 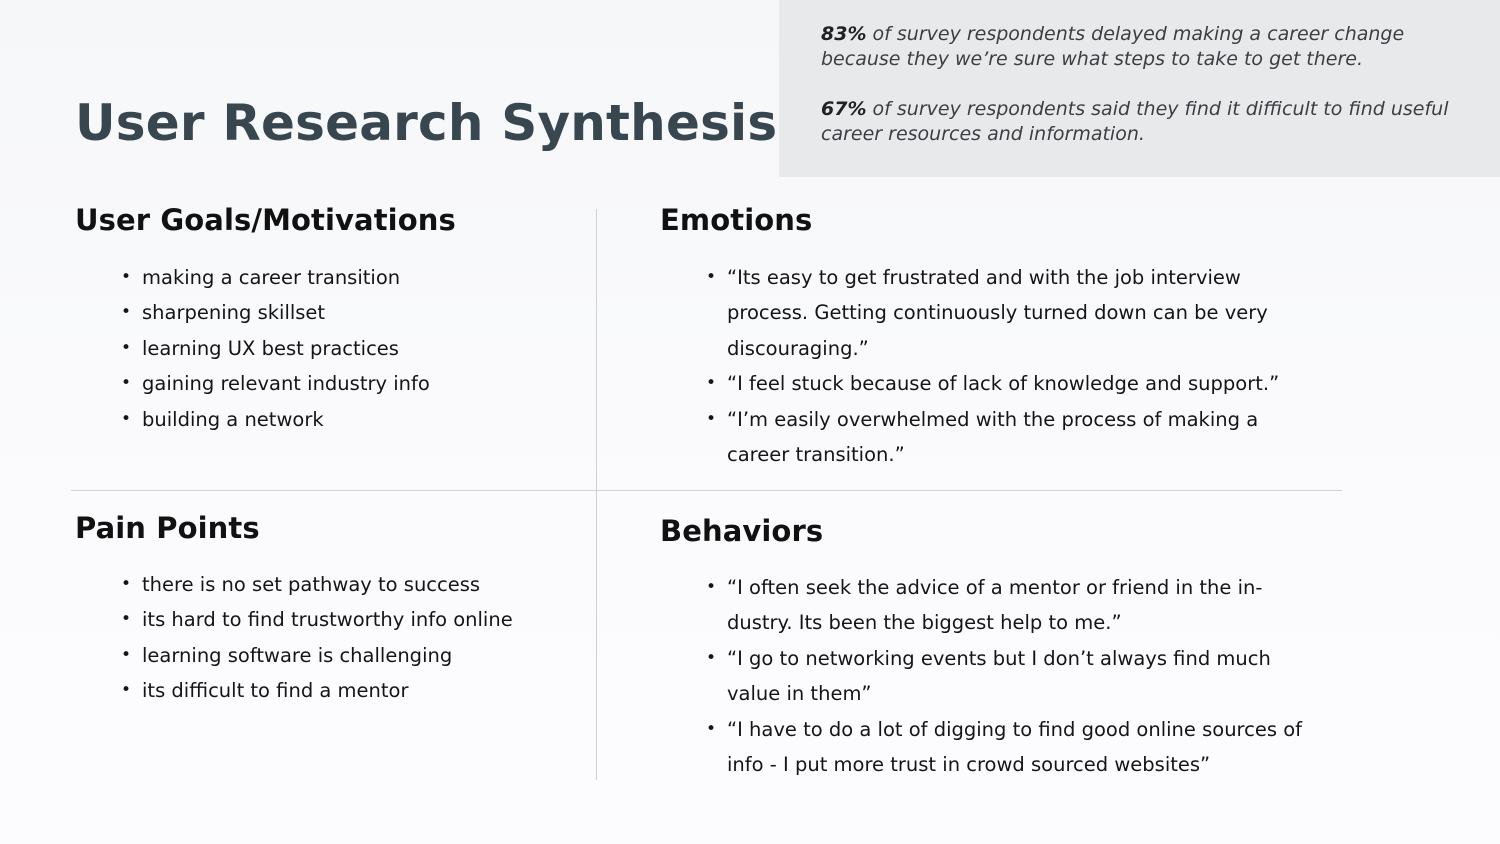 I want to click on page-title: User Research Synthesis, so click(x=426, y=123).